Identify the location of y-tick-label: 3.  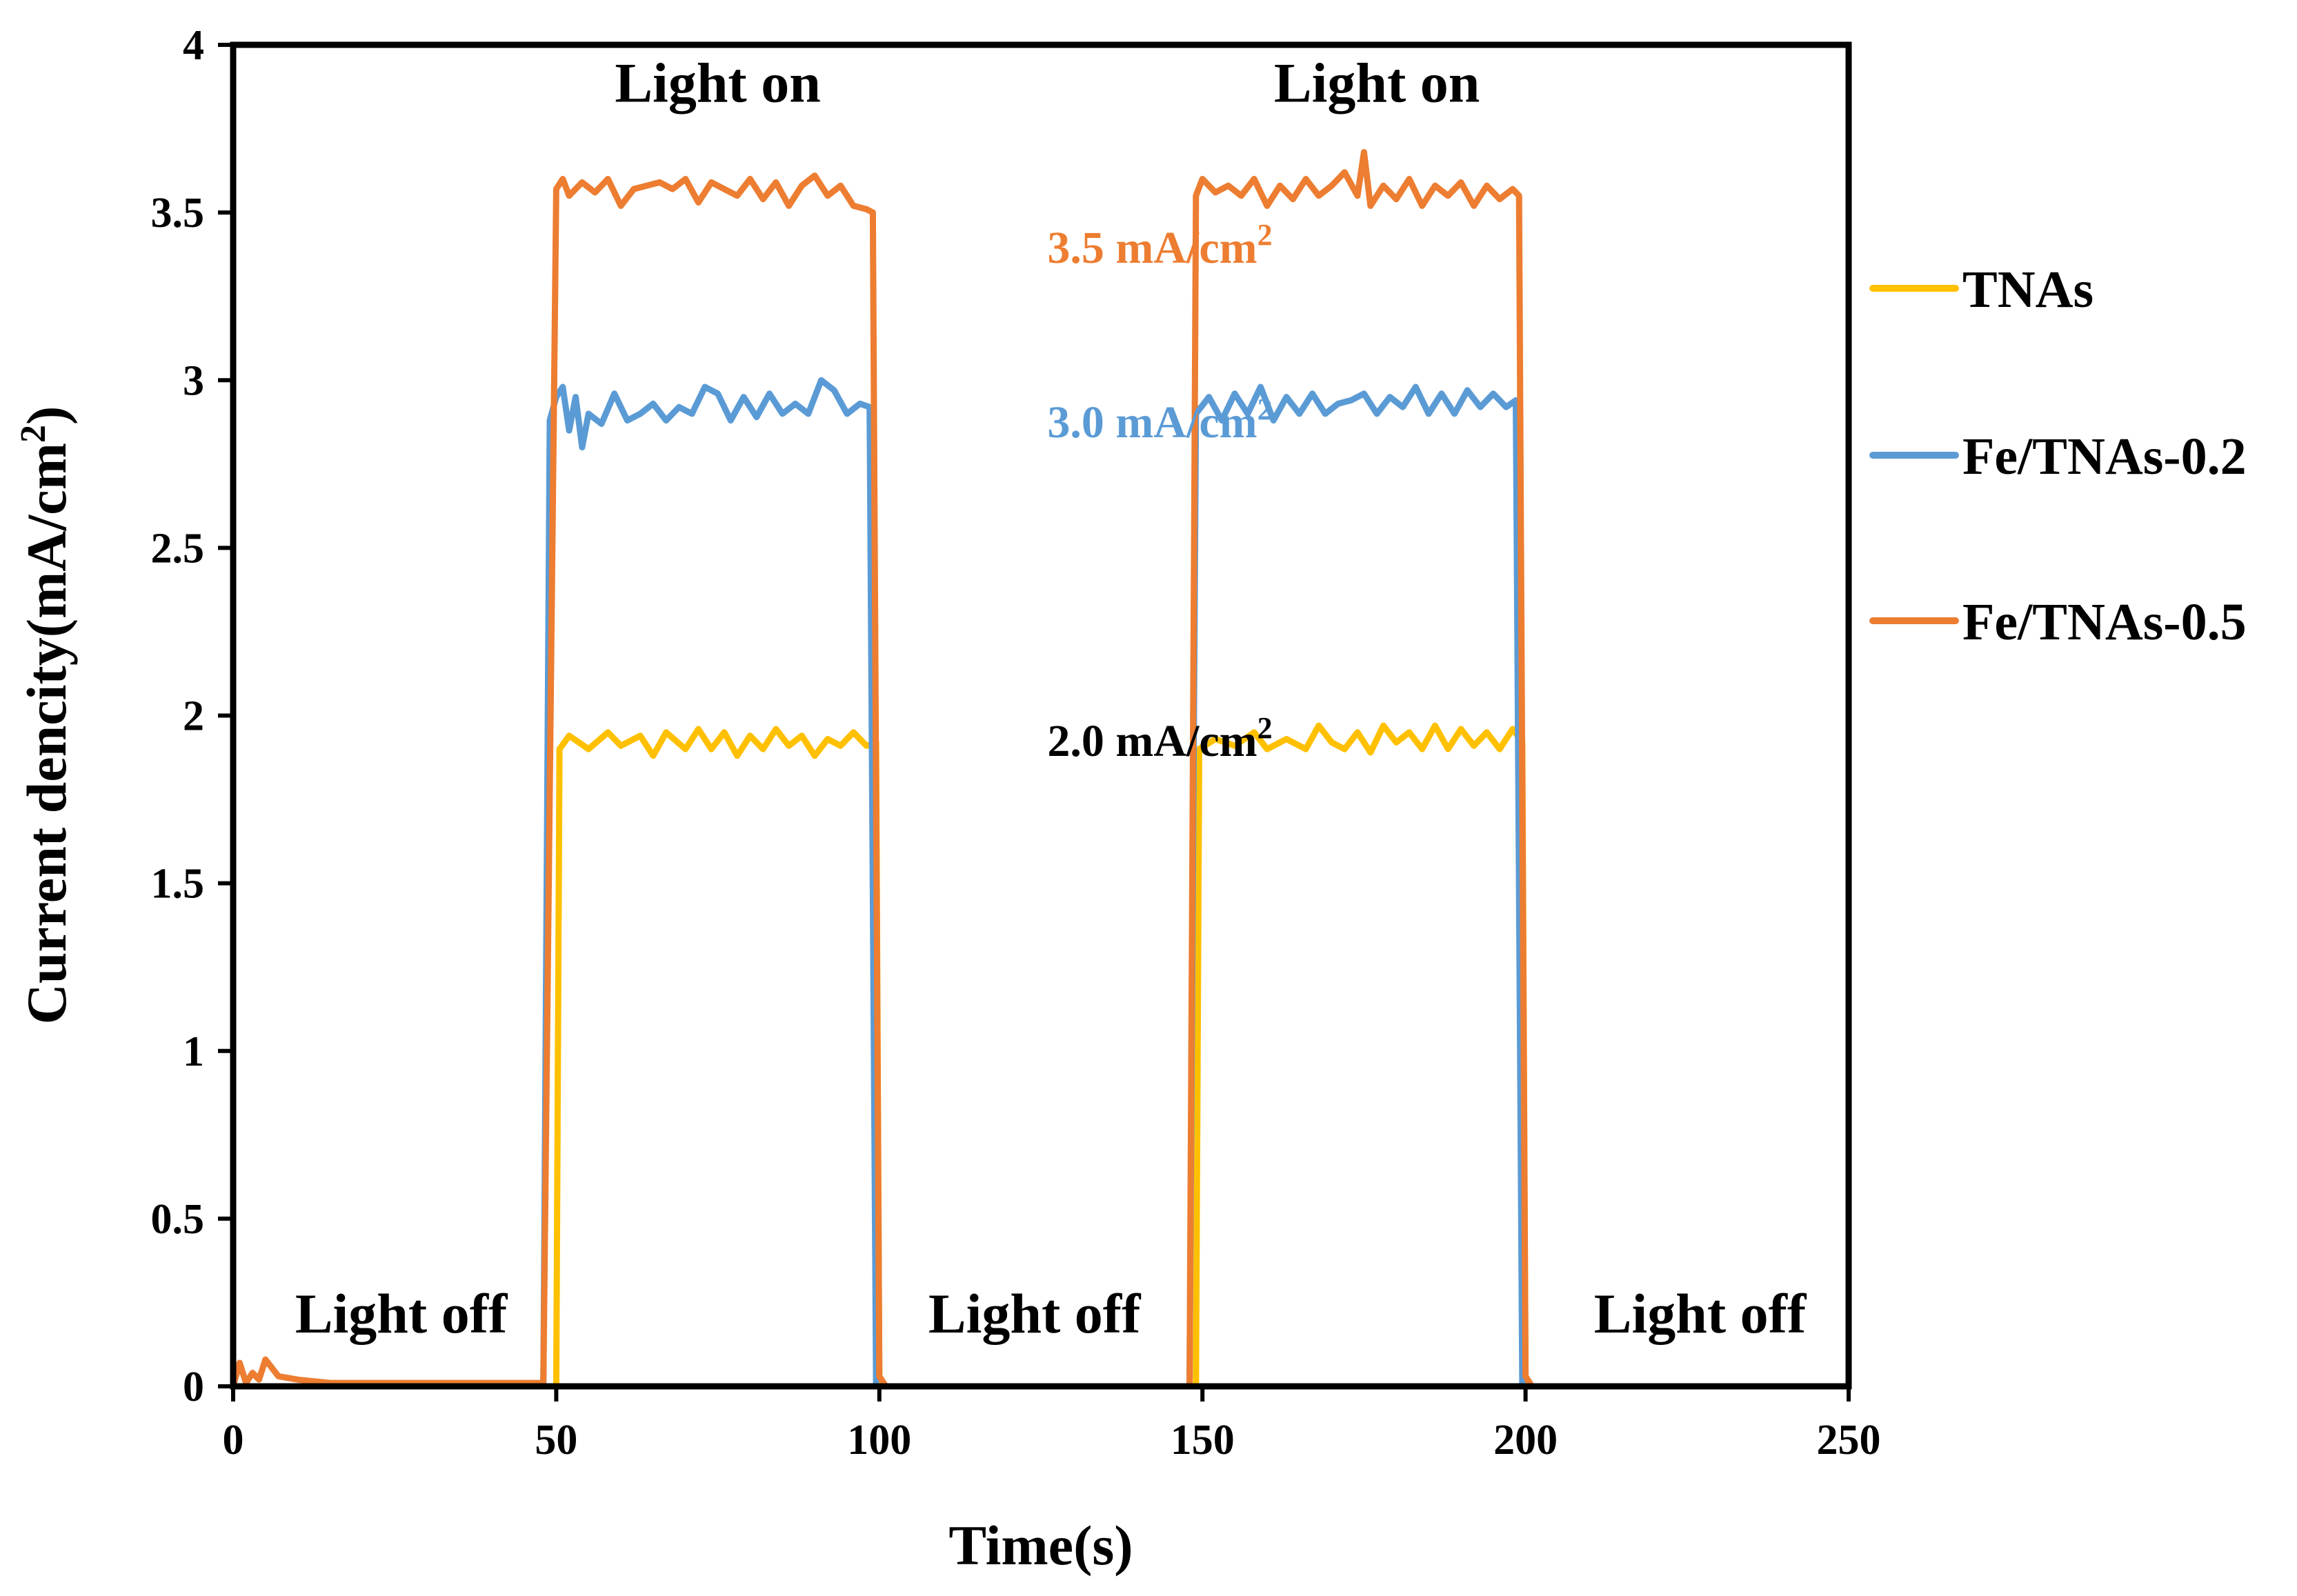
(193, 380).